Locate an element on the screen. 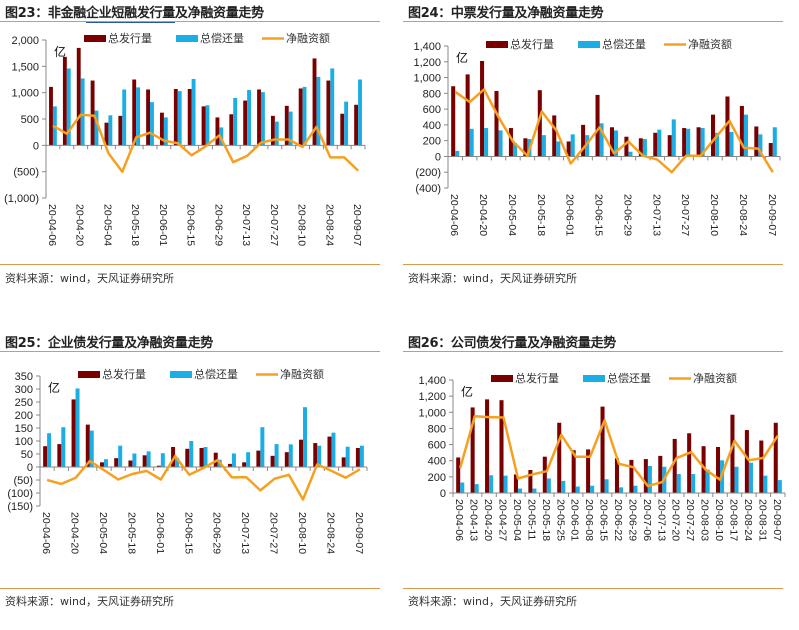 Image resolution: width=799 pixels, height=630 pixels. y-tick-label: (500) is located at coordinates (26, 173).